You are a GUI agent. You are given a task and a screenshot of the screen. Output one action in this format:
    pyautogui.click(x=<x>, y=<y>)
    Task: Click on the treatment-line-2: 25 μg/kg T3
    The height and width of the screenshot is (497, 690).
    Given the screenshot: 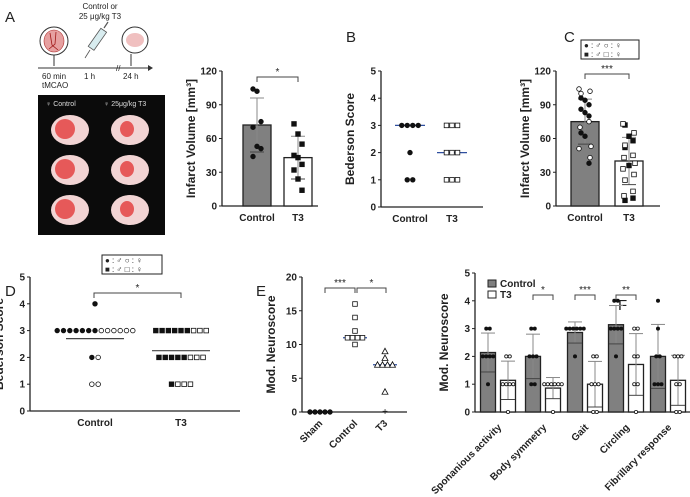 What is the action you would take?
    pyautogui.click(x=100, y=16)
    